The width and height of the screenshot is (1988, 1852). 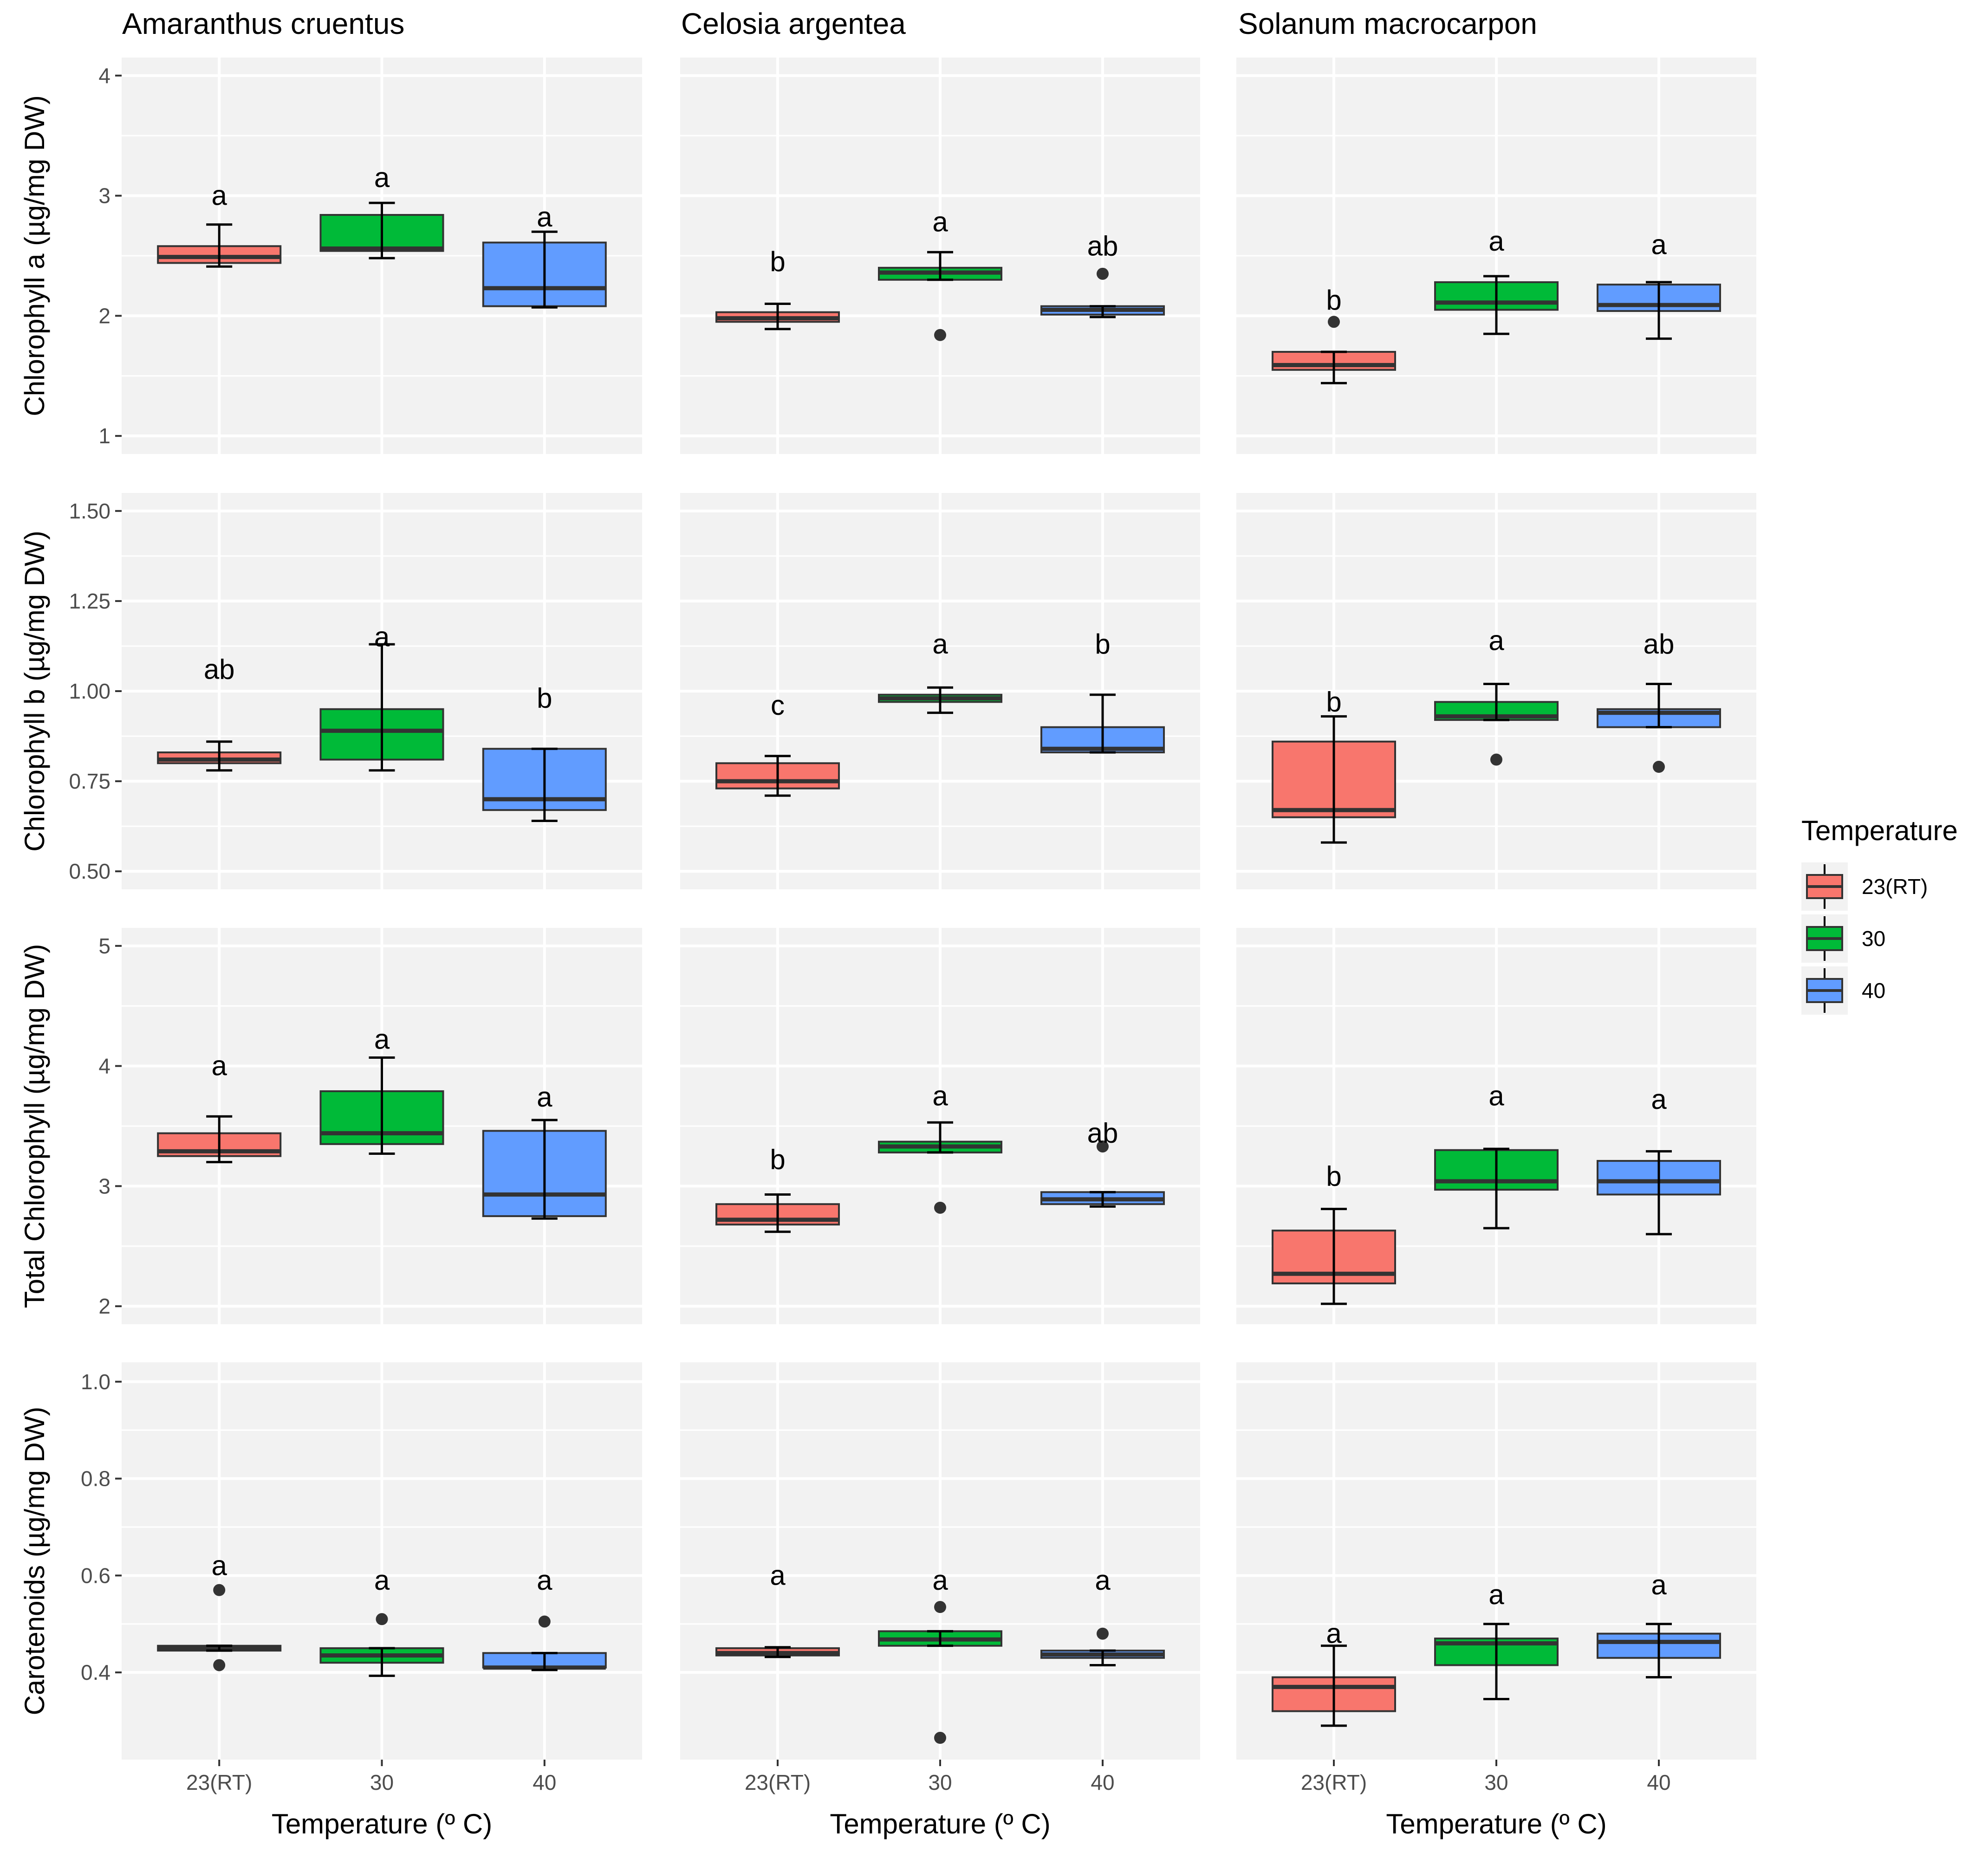 I want to click on panel-r1-c1: c a b, so click(x=940, y=691).